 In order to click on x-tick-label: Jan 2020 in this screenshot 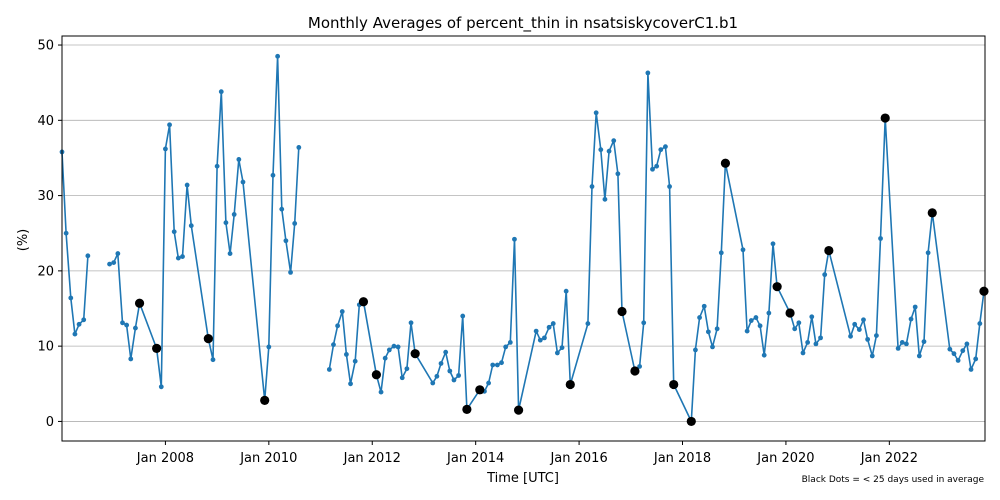, I will do `click(785, 458)`.